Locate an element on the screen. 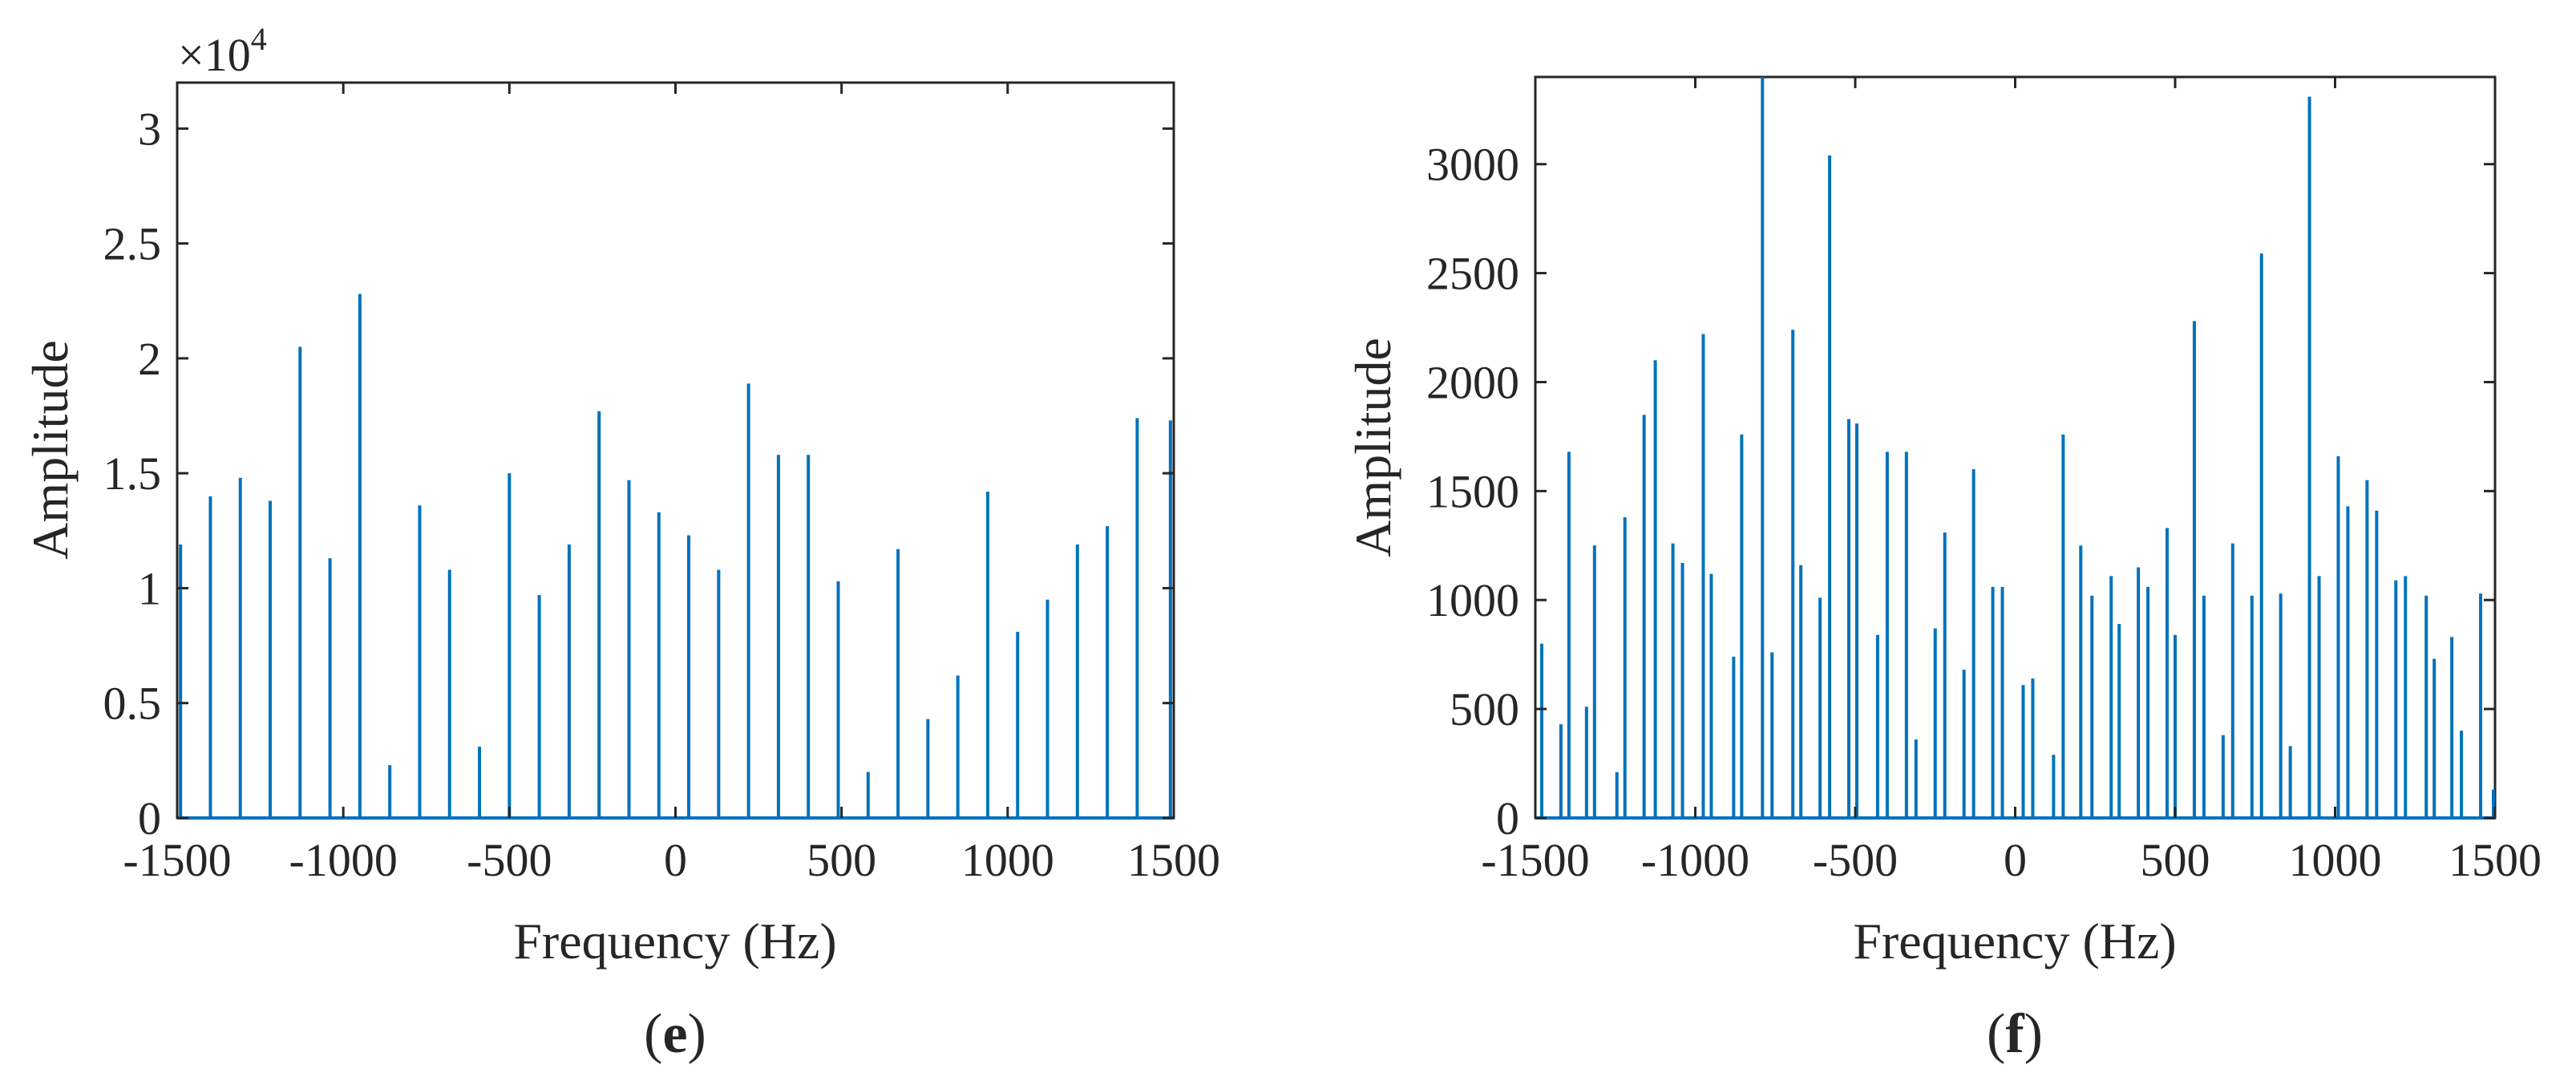 This screenshot has height=1089, width=2576. chart-f-x-tick-label: 1000 is located at coordinates (2335, 860).